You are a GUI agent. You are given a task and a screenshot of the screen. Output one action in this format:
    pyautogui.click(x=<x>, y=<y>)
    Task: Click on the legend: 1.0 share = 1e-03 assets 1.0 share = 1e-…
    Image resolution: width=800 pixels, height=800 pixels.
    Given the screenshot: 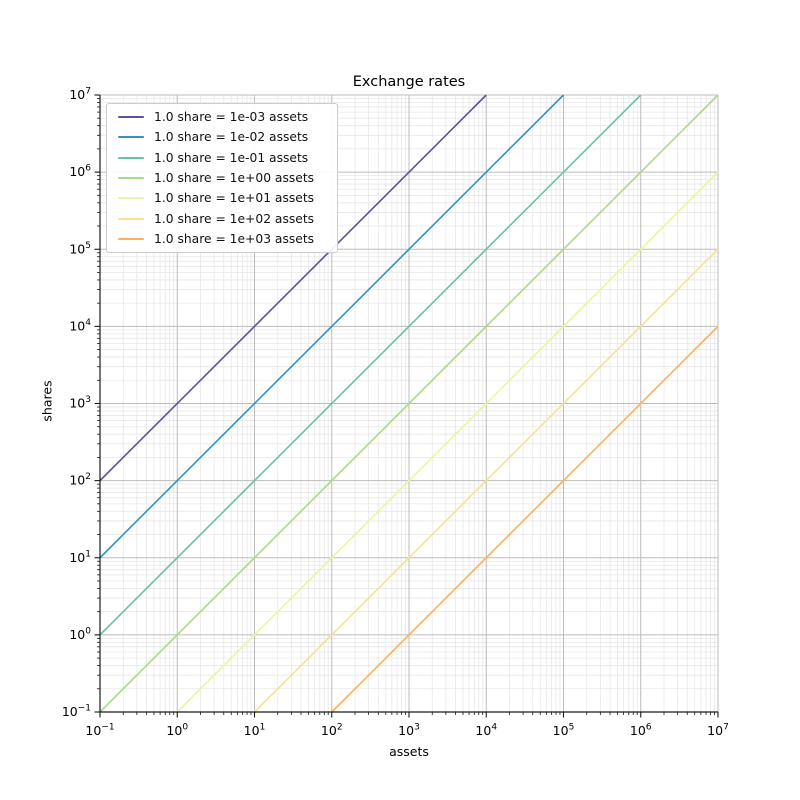 What is the action you would take?
    pyautogui.click(x=222, y=178)
    